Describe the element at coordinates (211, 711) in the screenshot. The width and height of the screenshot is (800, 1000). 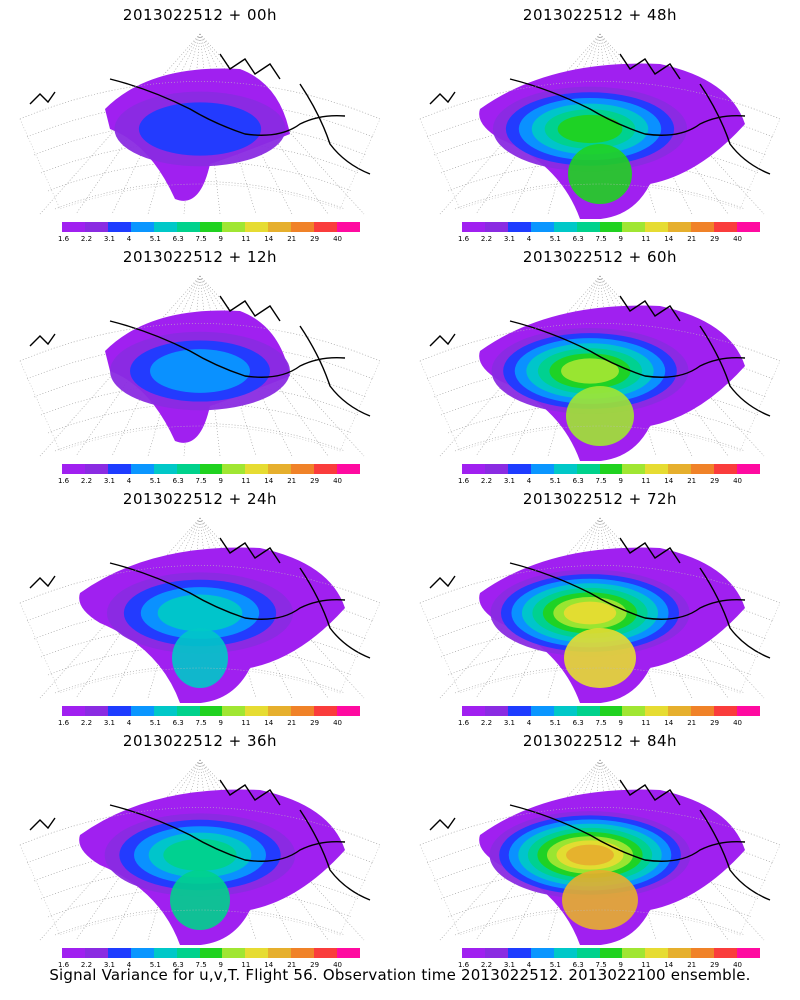
I see `colorbar` at that location.